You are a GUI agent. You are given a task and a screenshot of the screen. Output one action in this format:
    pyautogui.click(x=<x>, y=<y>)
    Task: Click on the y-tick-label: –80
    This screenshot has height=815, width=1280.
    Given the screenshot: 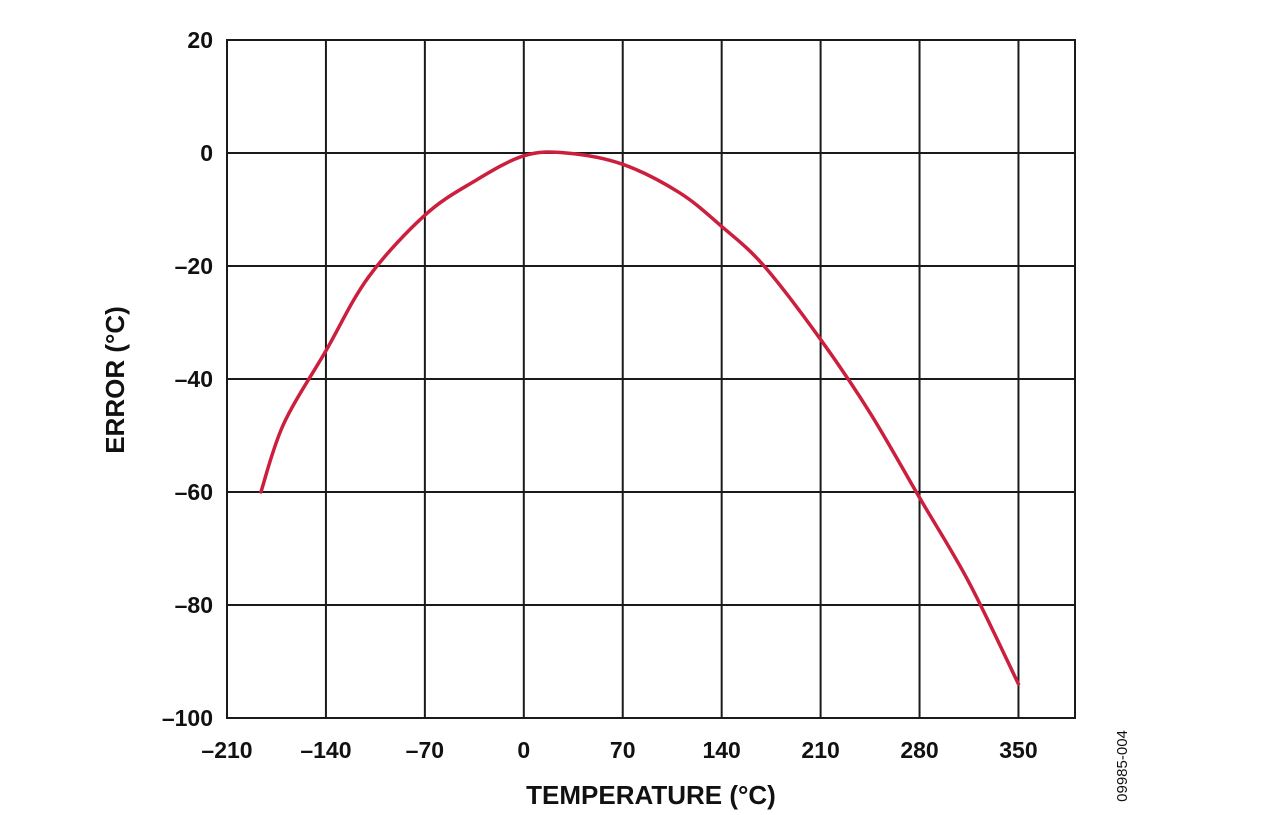 What is the action you would take?
    pyautogui.click(x=194, y=605)
    